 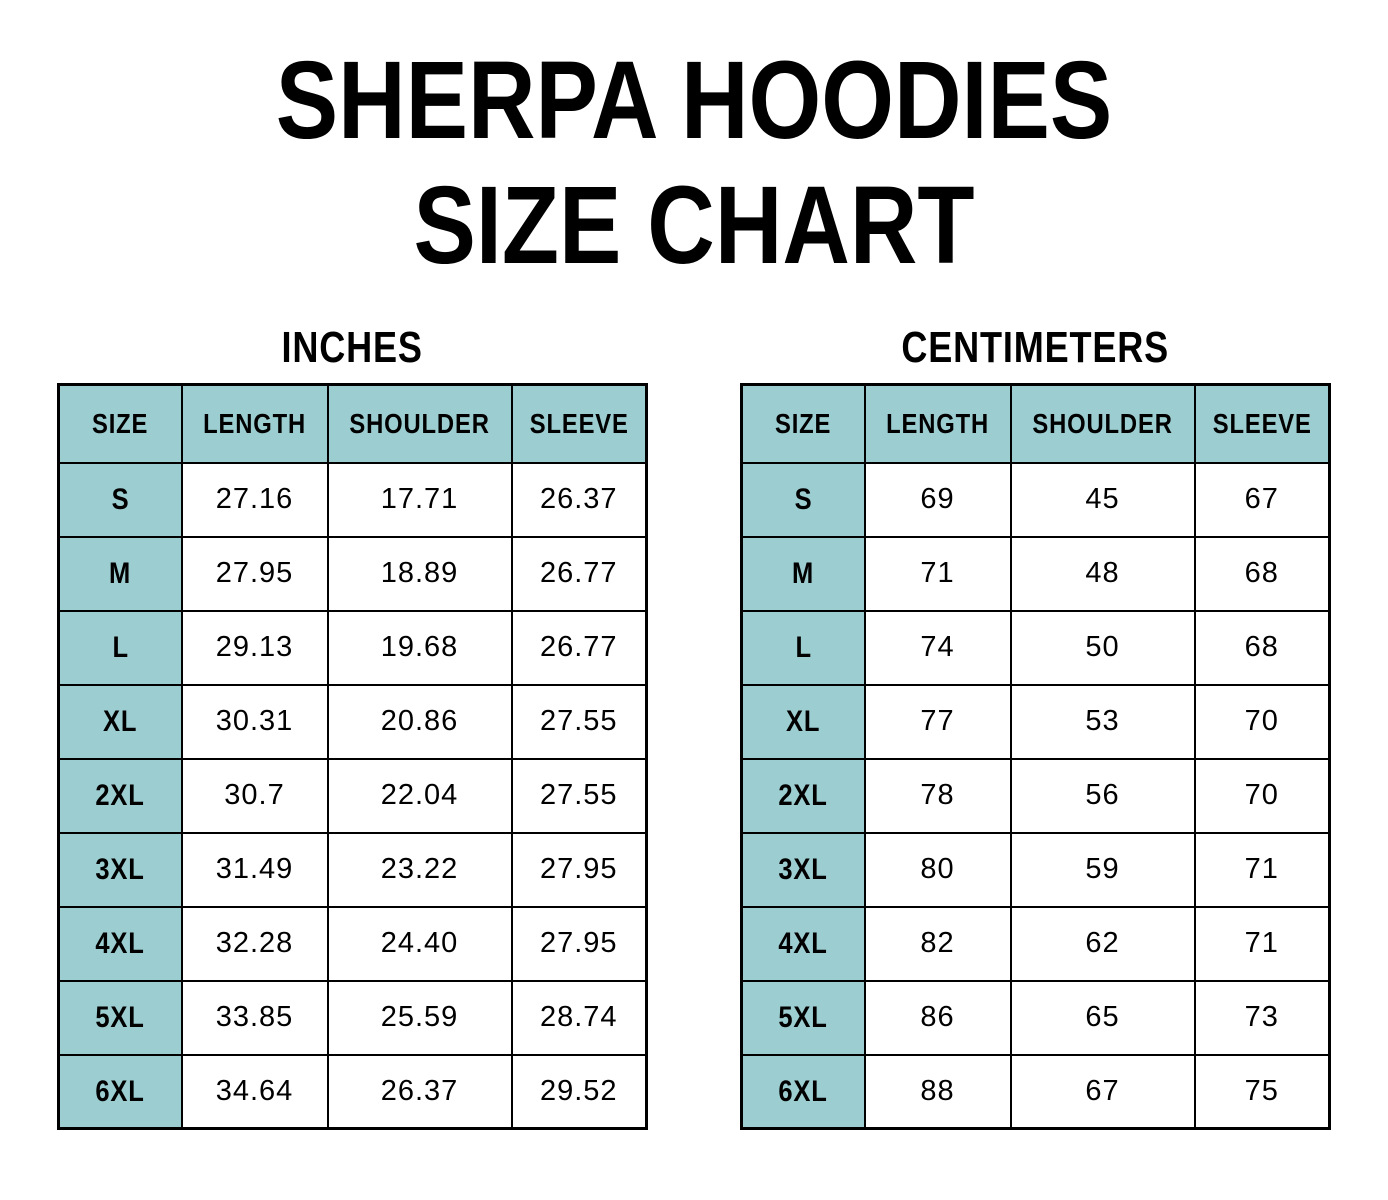 I want to click on table-row: 2XL 30.7 22.04 27.55, so click(x=352, y=795).